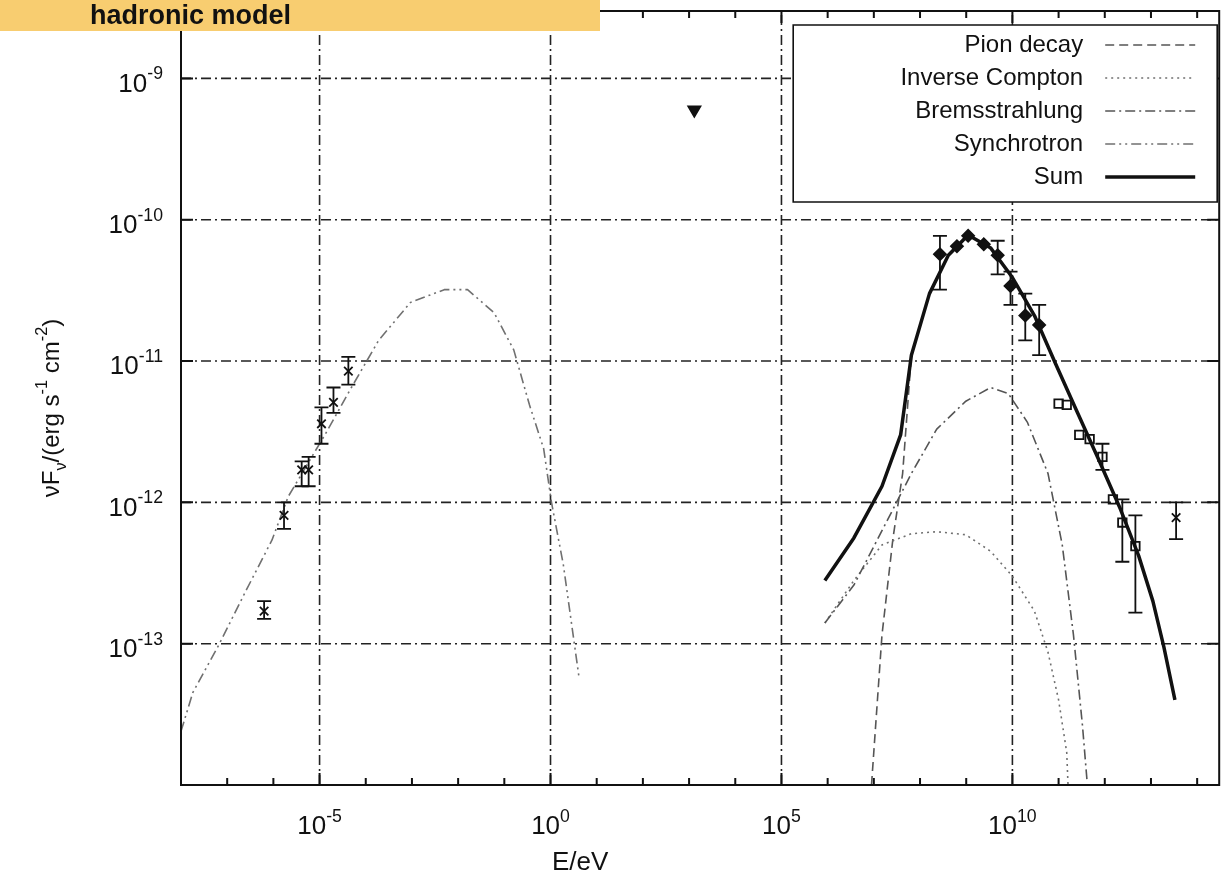 The width and height of the screenshot is (1228, 881). What do you see at coordinates (1058, 175) in the screenshot?
I see `legend-label: Sum` at bounding box center [1058, 175].